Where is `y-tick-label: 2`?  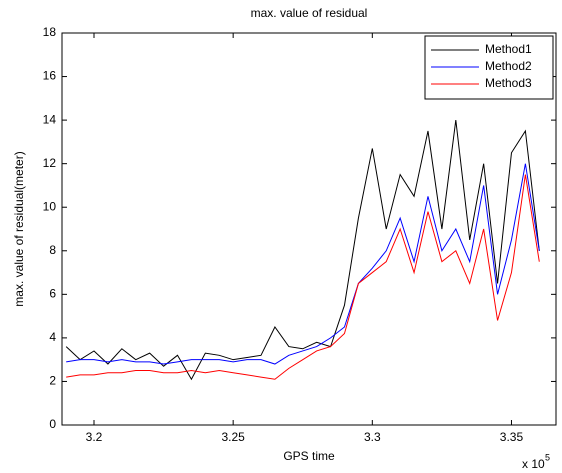
y-tick-label: 2 is located at coordinates (52, 381).